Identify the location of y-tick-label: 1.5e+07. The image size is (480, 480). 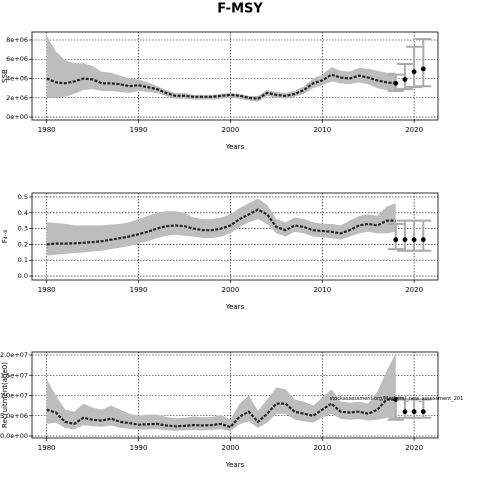
(14, 375).